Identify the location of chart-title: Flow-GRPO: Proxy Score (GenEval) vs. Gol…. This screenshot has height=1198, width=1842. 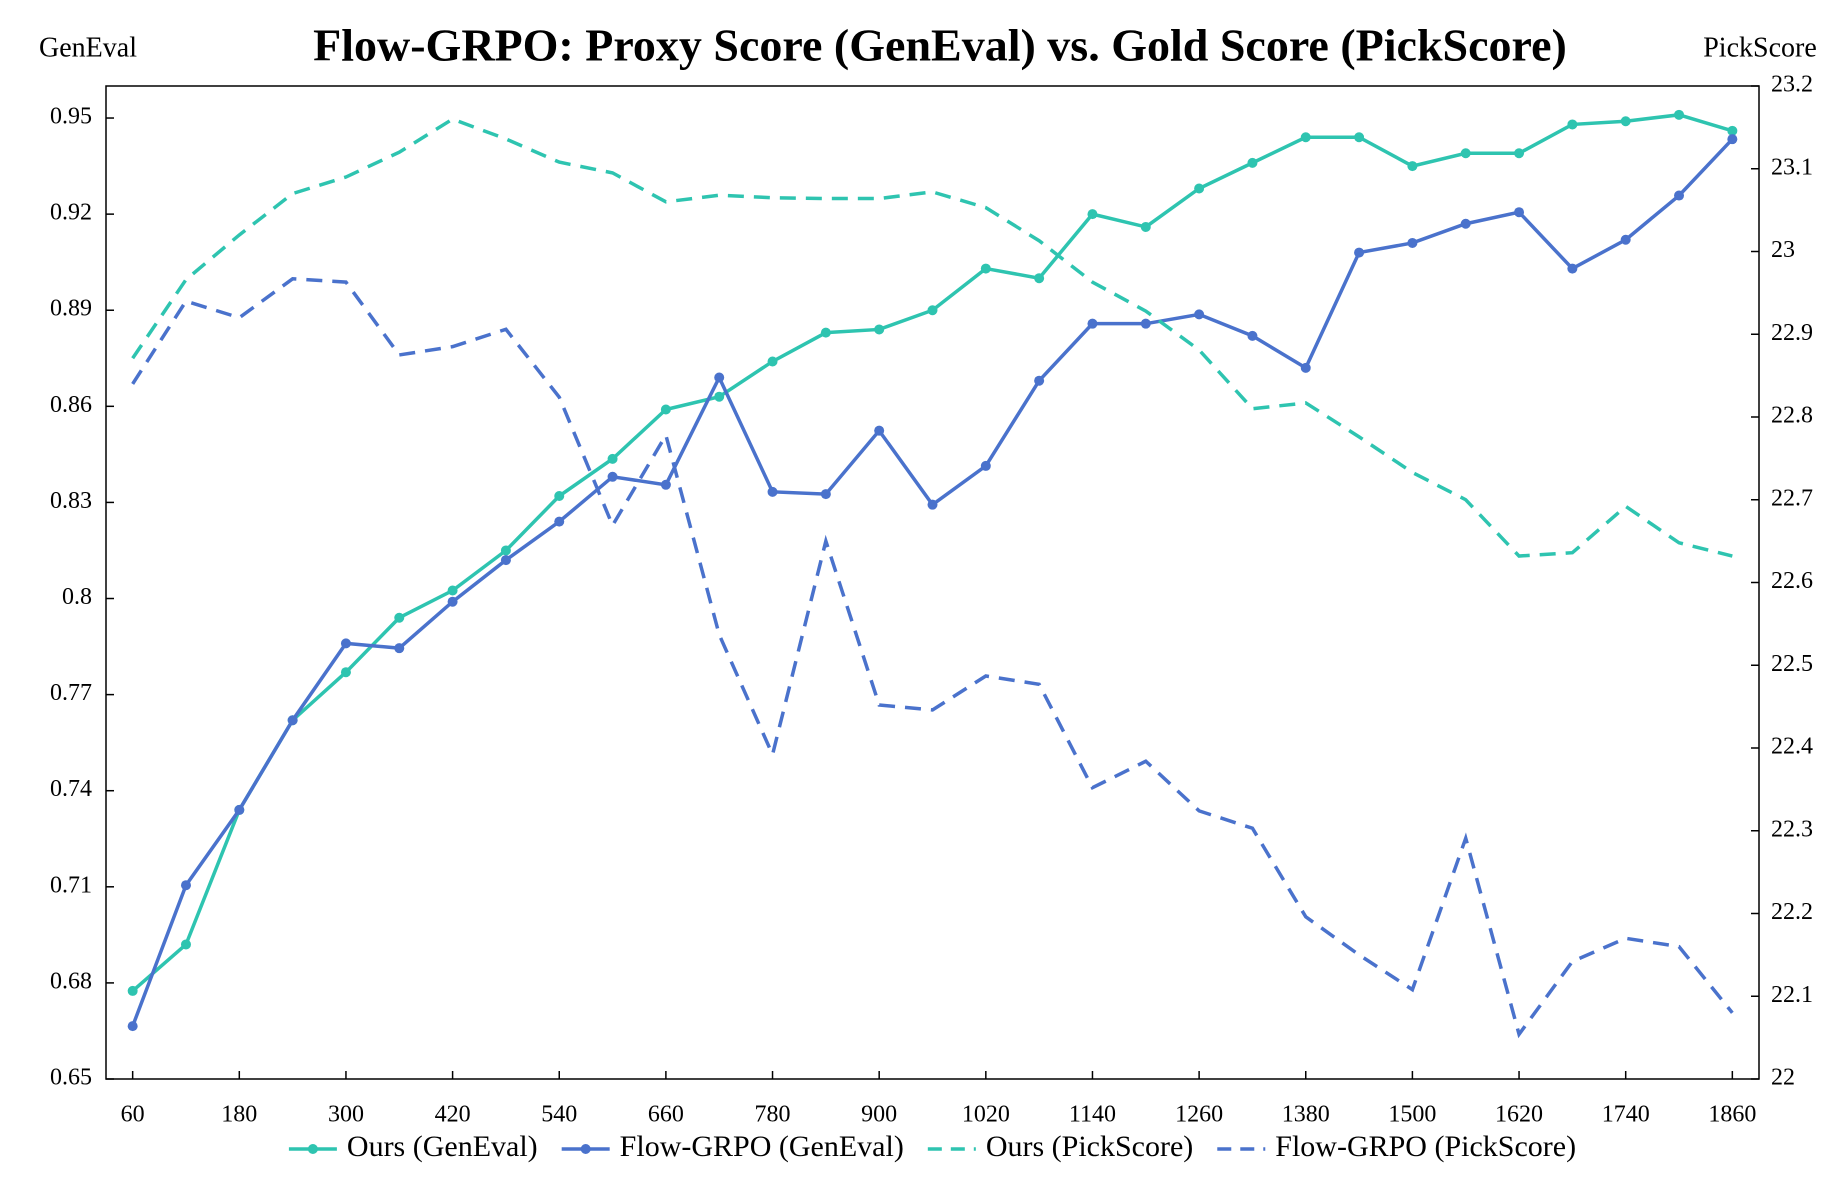
(940, 45).